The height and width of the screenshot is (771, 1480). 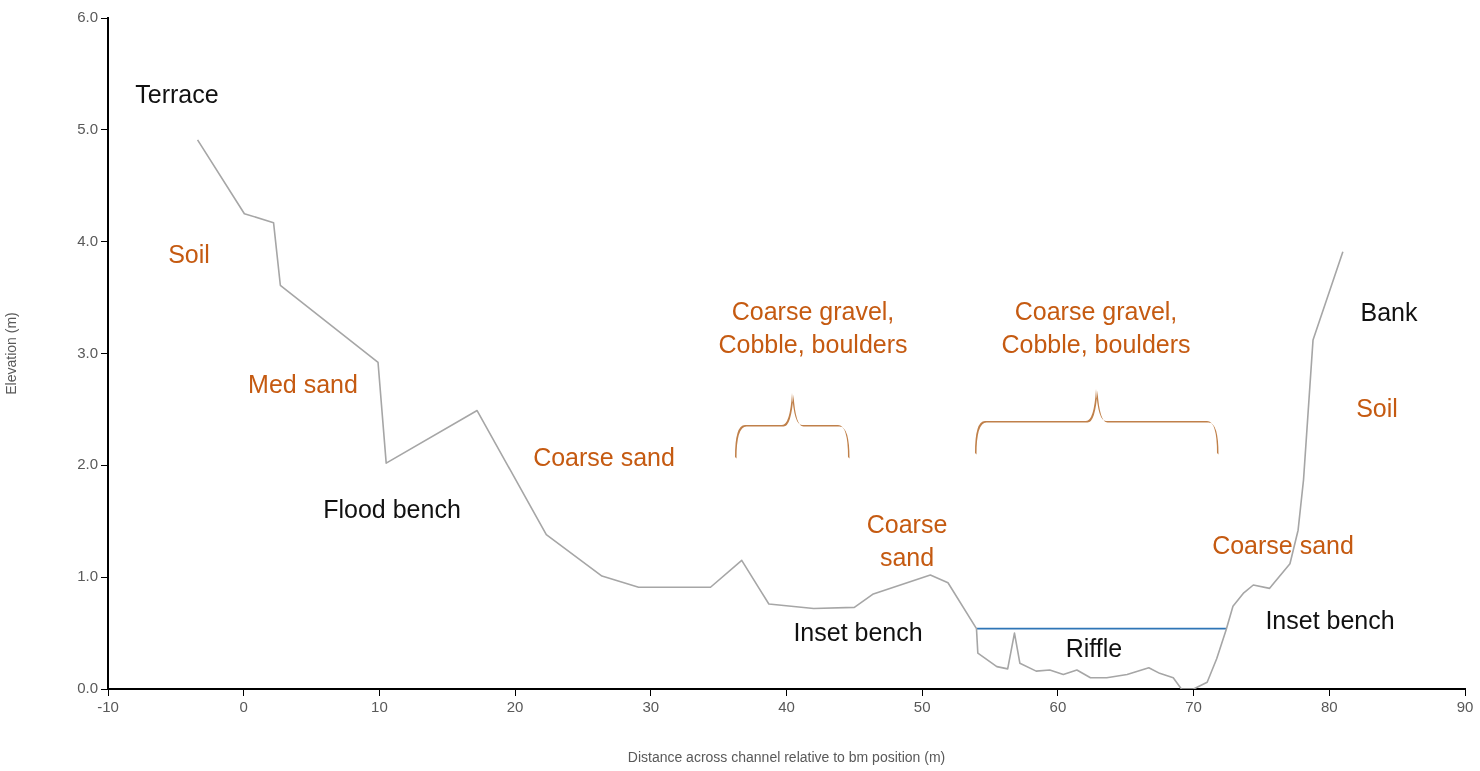 What do you see at coordinates (87, 17) in the screenshot?
I see `y-tick-label: 6.0` at bounding box center [87, 17].